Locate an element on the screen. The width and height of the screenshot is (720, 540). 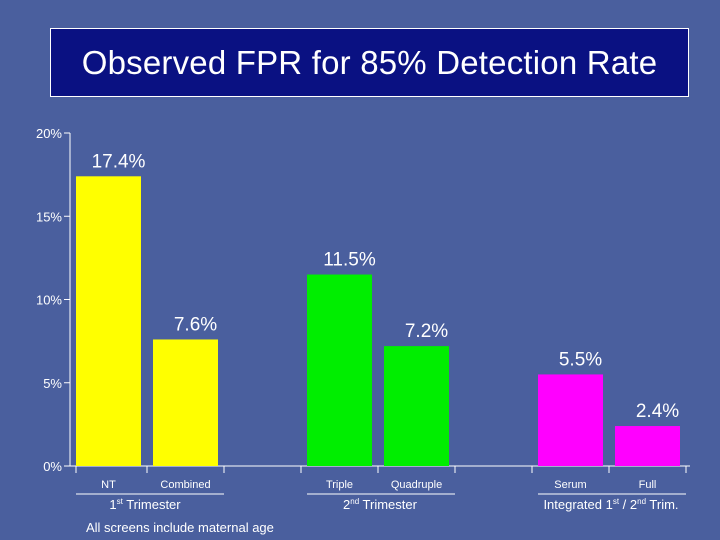
value-label: 2.4% is located at coordinates (657, 411).